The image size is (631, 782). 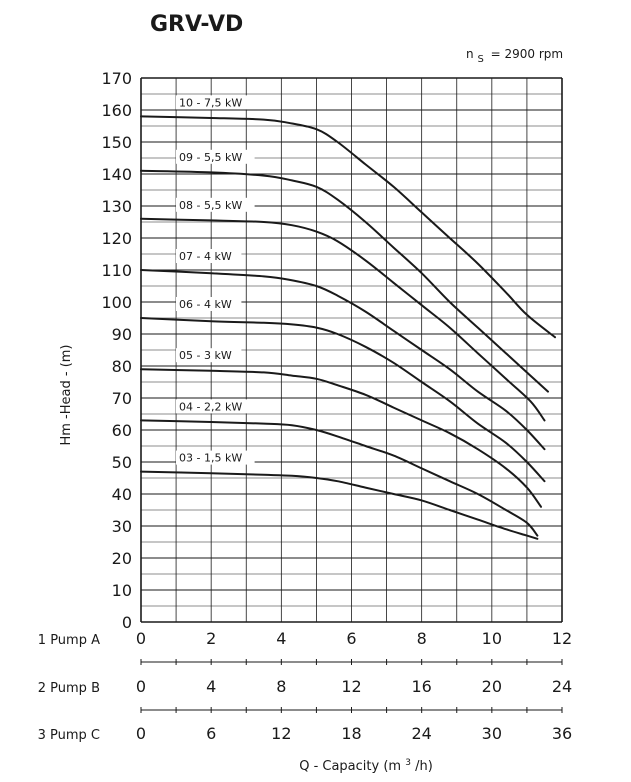 I want to click on y-tick-label: 150, so click(x=116, y=142).